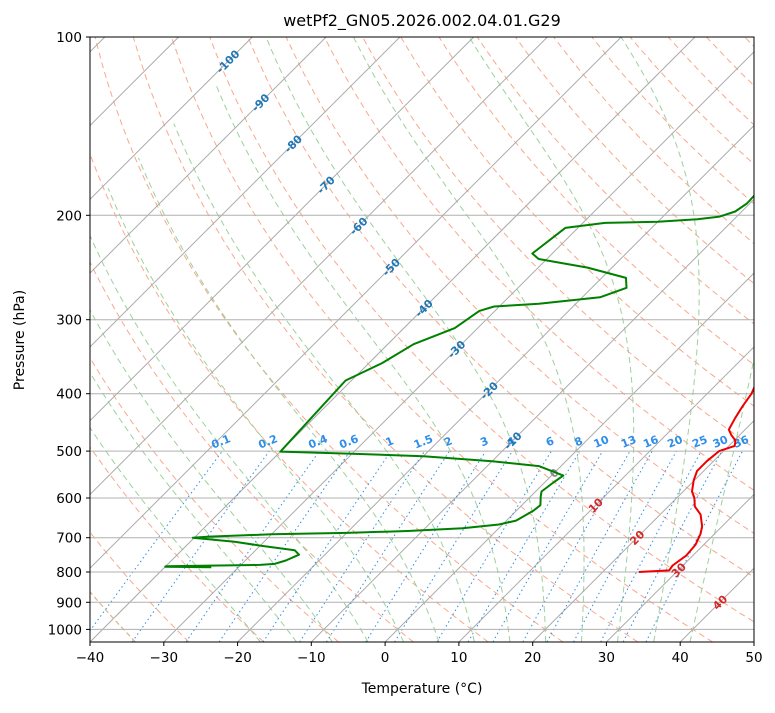 The image size is (775, 713). Describe the element at coordinates (550, 441) in the screenshot. I see `mixing-ratio-label: 6` at that location.